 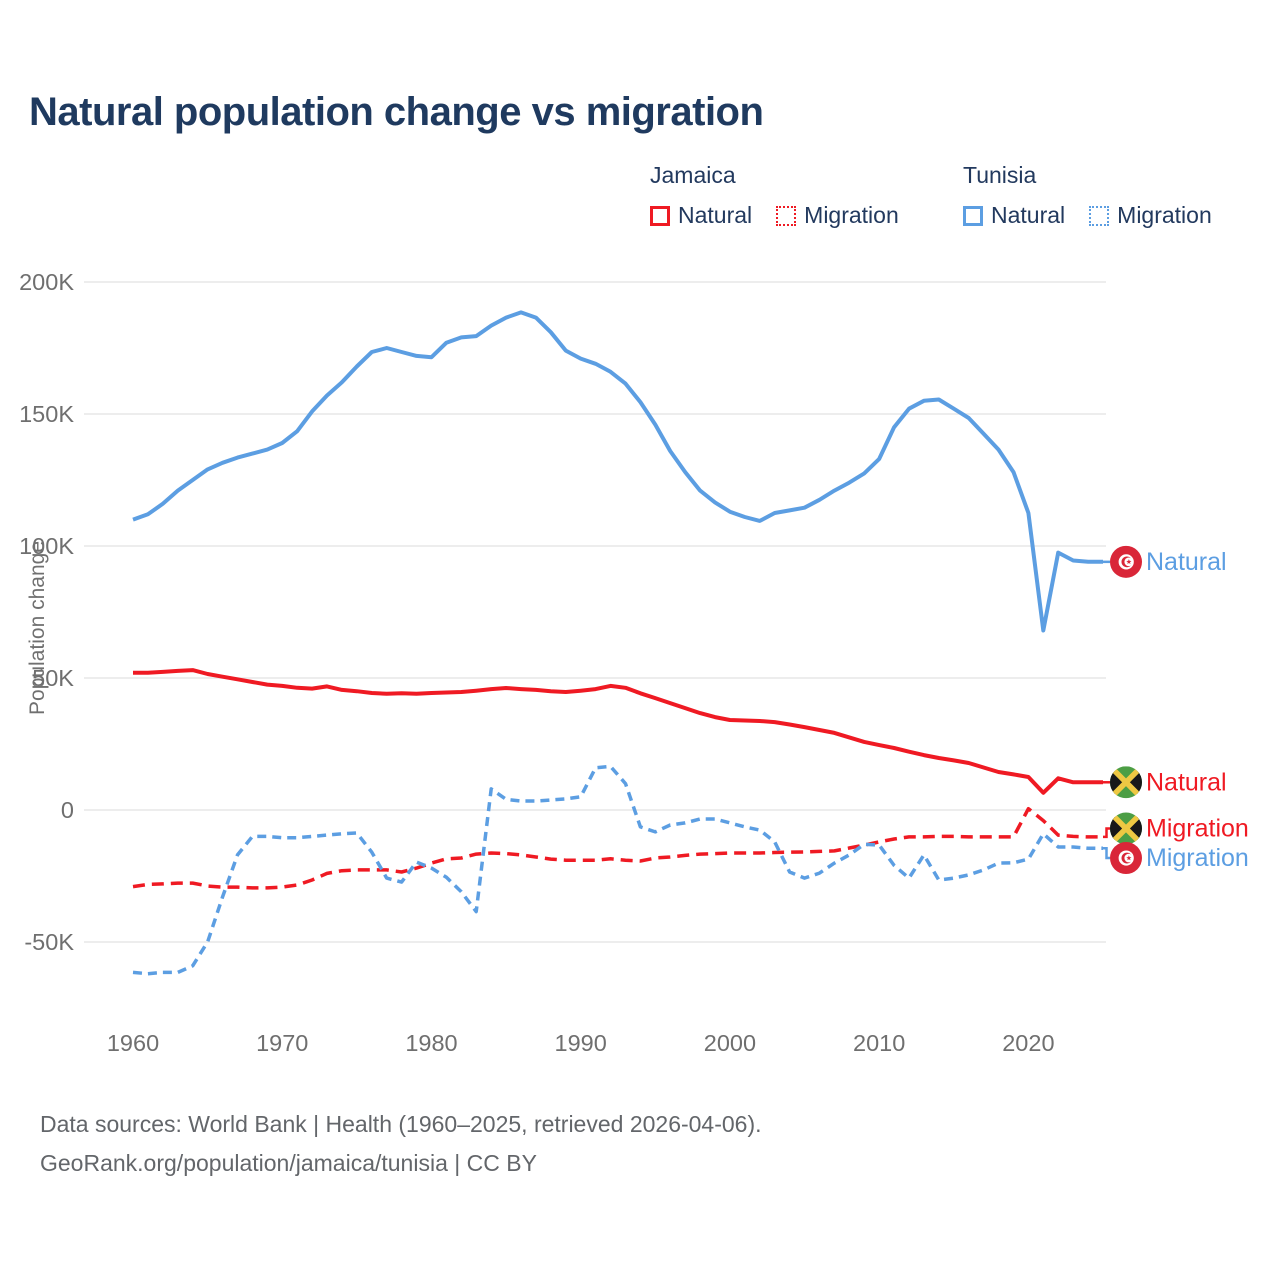 What do you see at coordinates (53, 678) in the screenshot?
I see `y-tick-label: 50K` at bounding box center [53, 678].